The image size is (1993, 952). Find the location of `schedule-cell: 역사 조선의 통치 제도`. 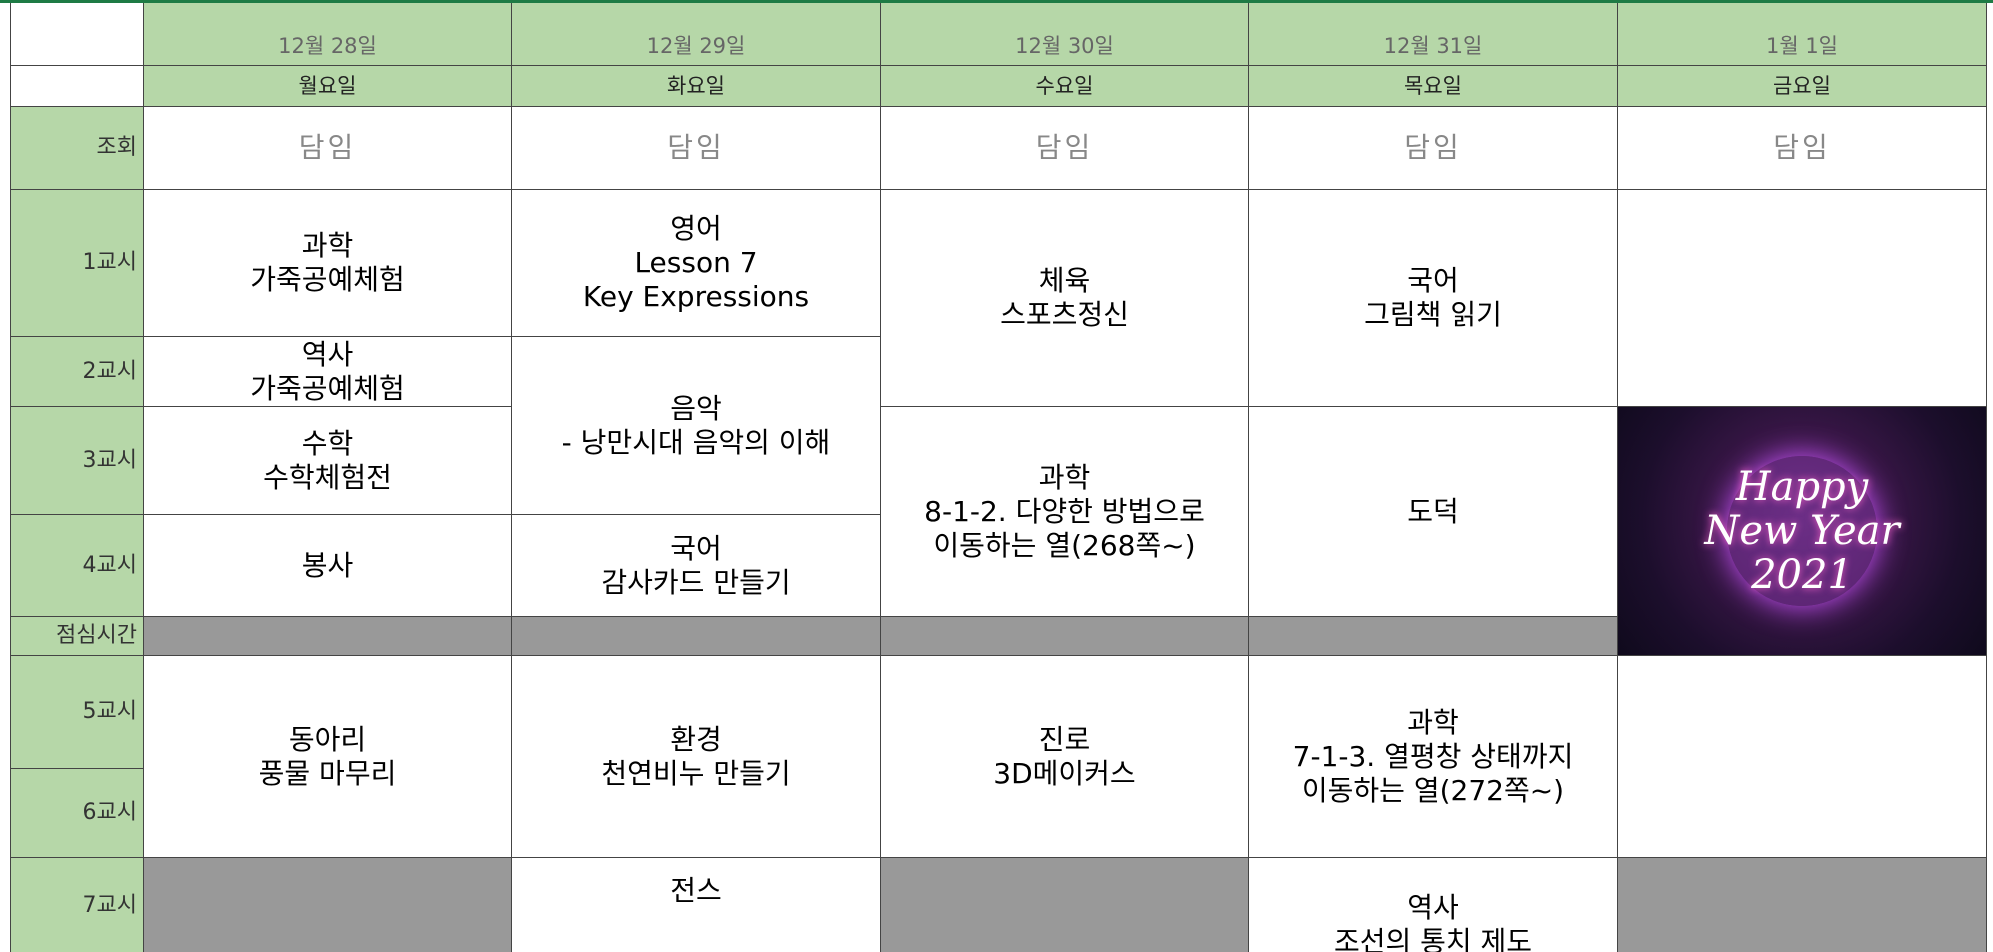

schedule-cell: 역사 조선의 통치 제도 is located at coordinates (1433, 905).